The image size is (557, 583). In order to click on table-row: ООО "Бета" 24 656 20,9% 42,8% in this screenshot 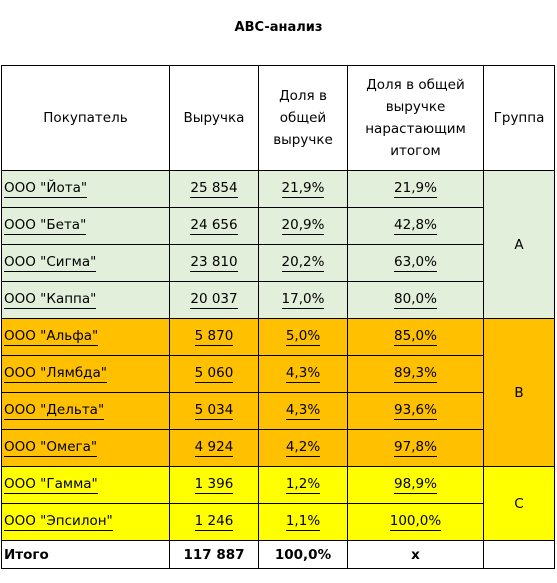, I will do `click(278, 226)`.